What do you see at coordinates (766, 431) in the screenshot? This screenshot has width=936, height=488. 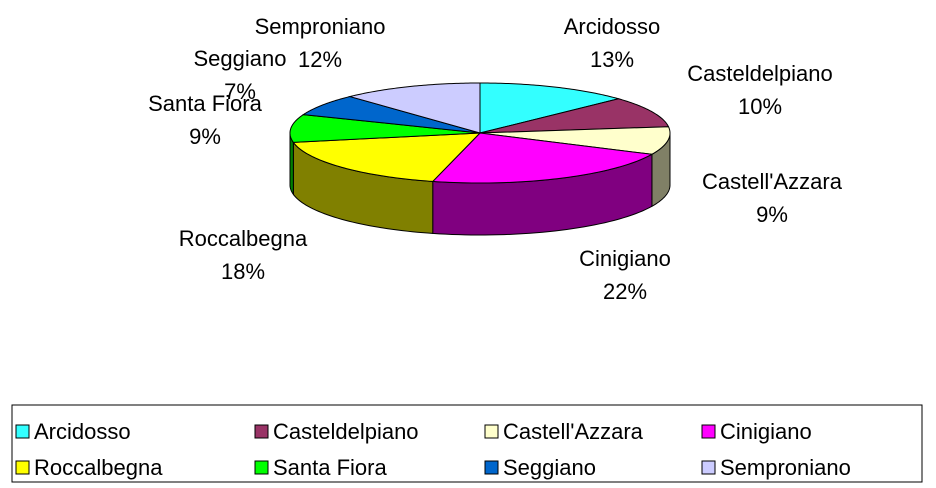 I see `legend-label: Cinigiano` at bounding box center [766, 431].